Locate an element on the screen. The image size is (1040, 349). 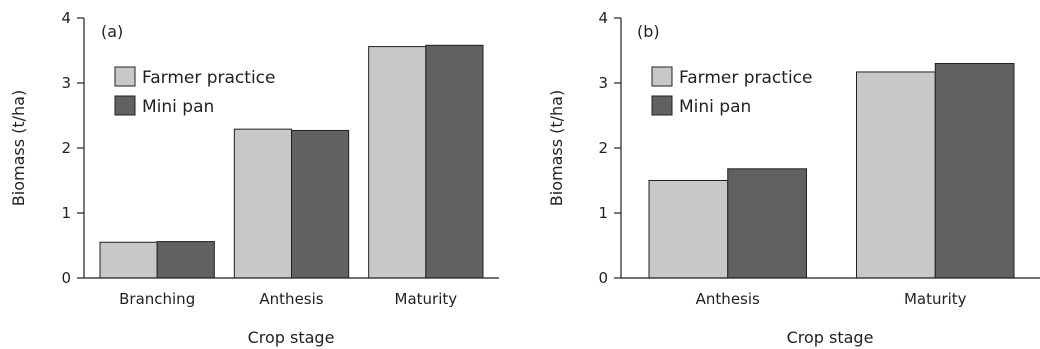
bar-farmer-practice-branching is located at coordinates (128, 260).